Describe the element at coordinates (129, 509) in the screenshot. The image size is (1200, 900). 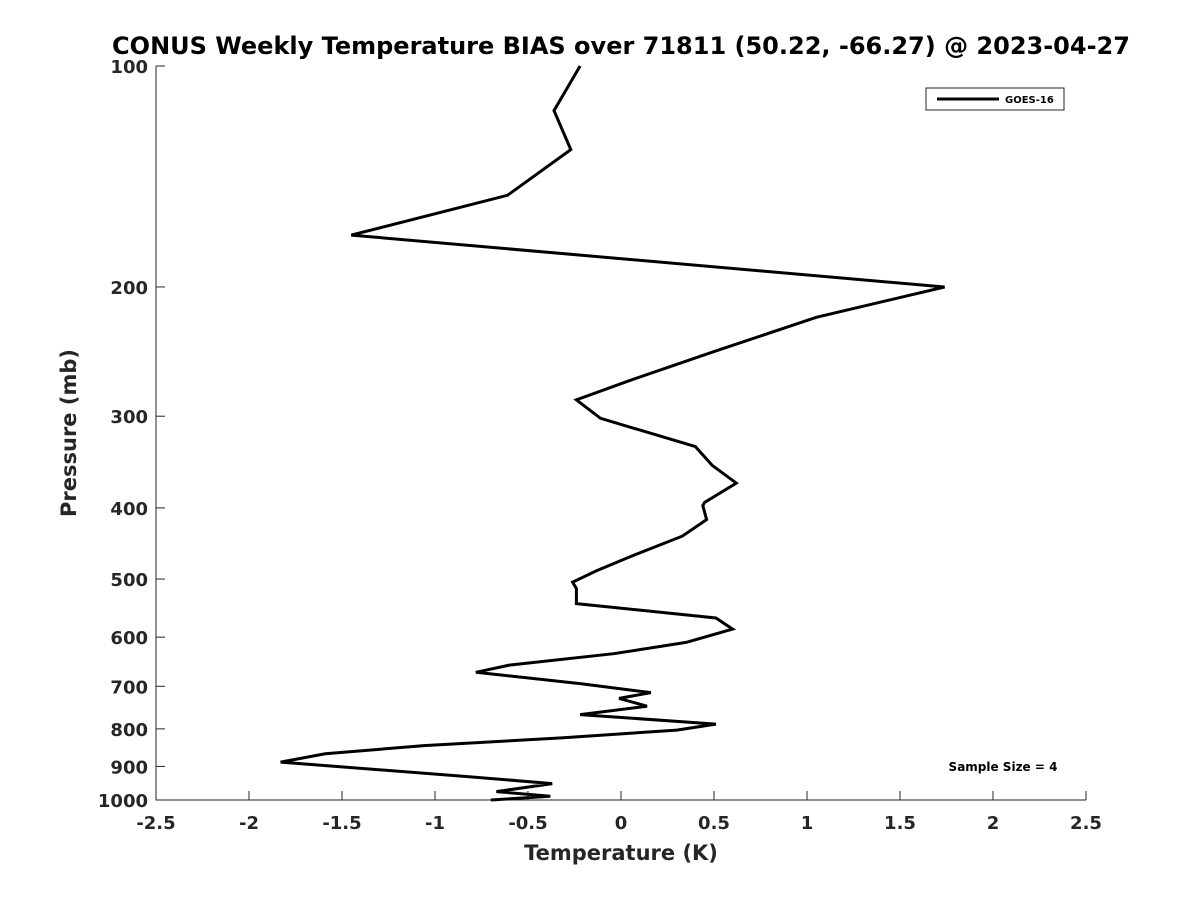
I see `y-tick-label: 400` at that location.